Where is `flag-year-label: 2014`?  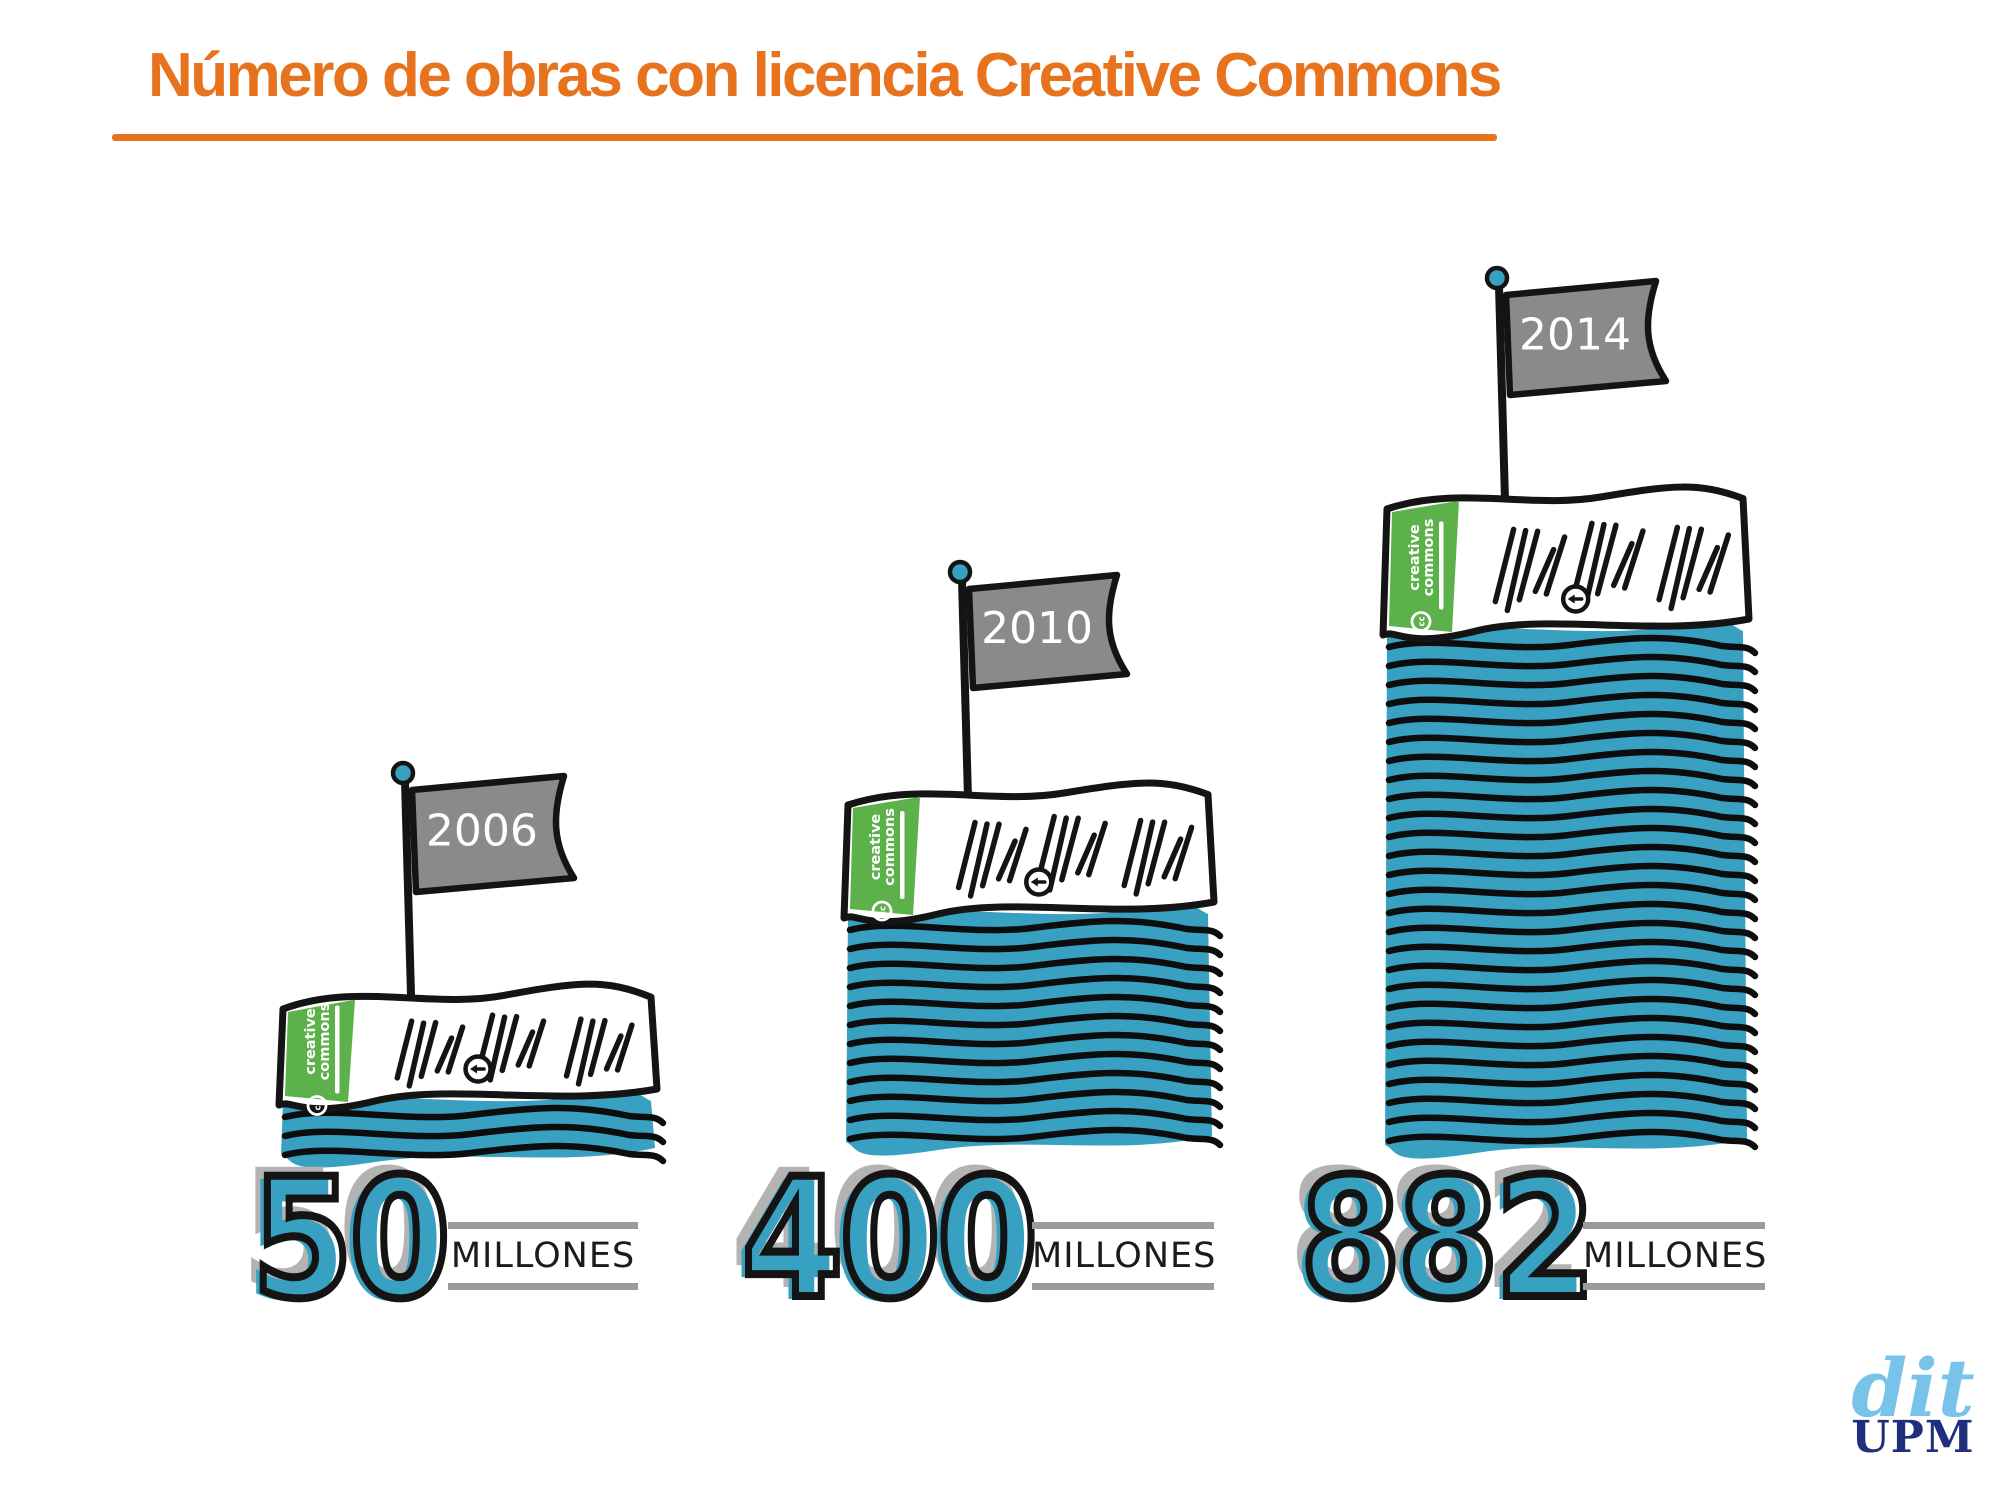 flag-year-label: 2014 is located at coordinates (1575, 334).